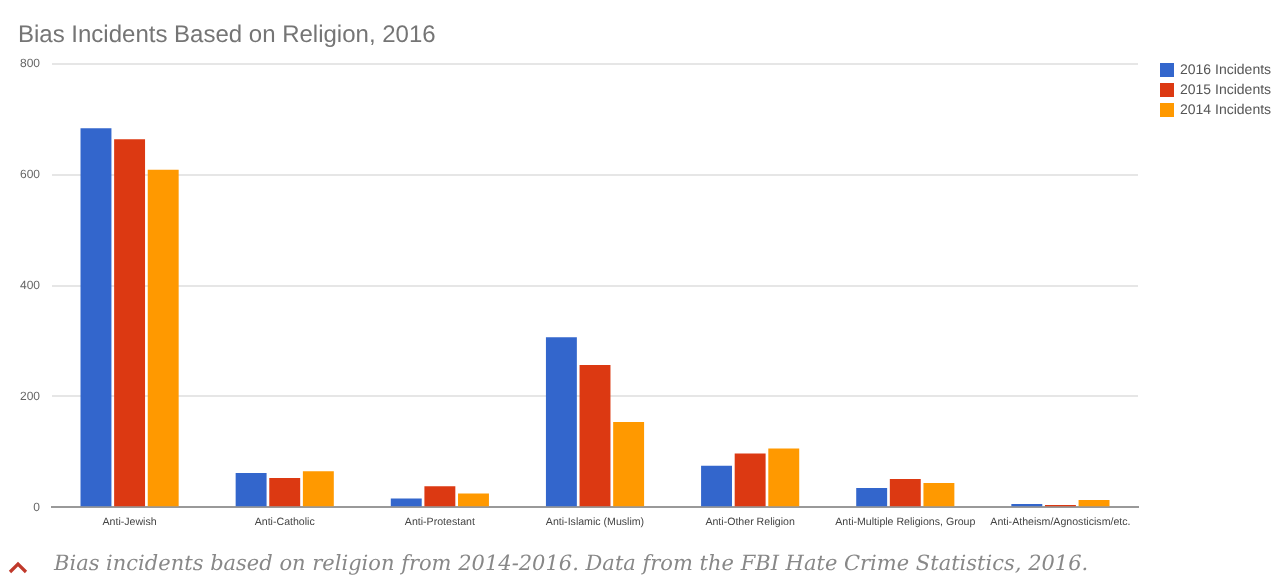 The image size is (1278, 586). What do you see at coordinates (571, 564) in the screenshot?
I see `text: Bias incidents based on religion from 2014-2016. Data from the FBI Hate Crime Statistics, 2016.` at bounding box center [571, 564].